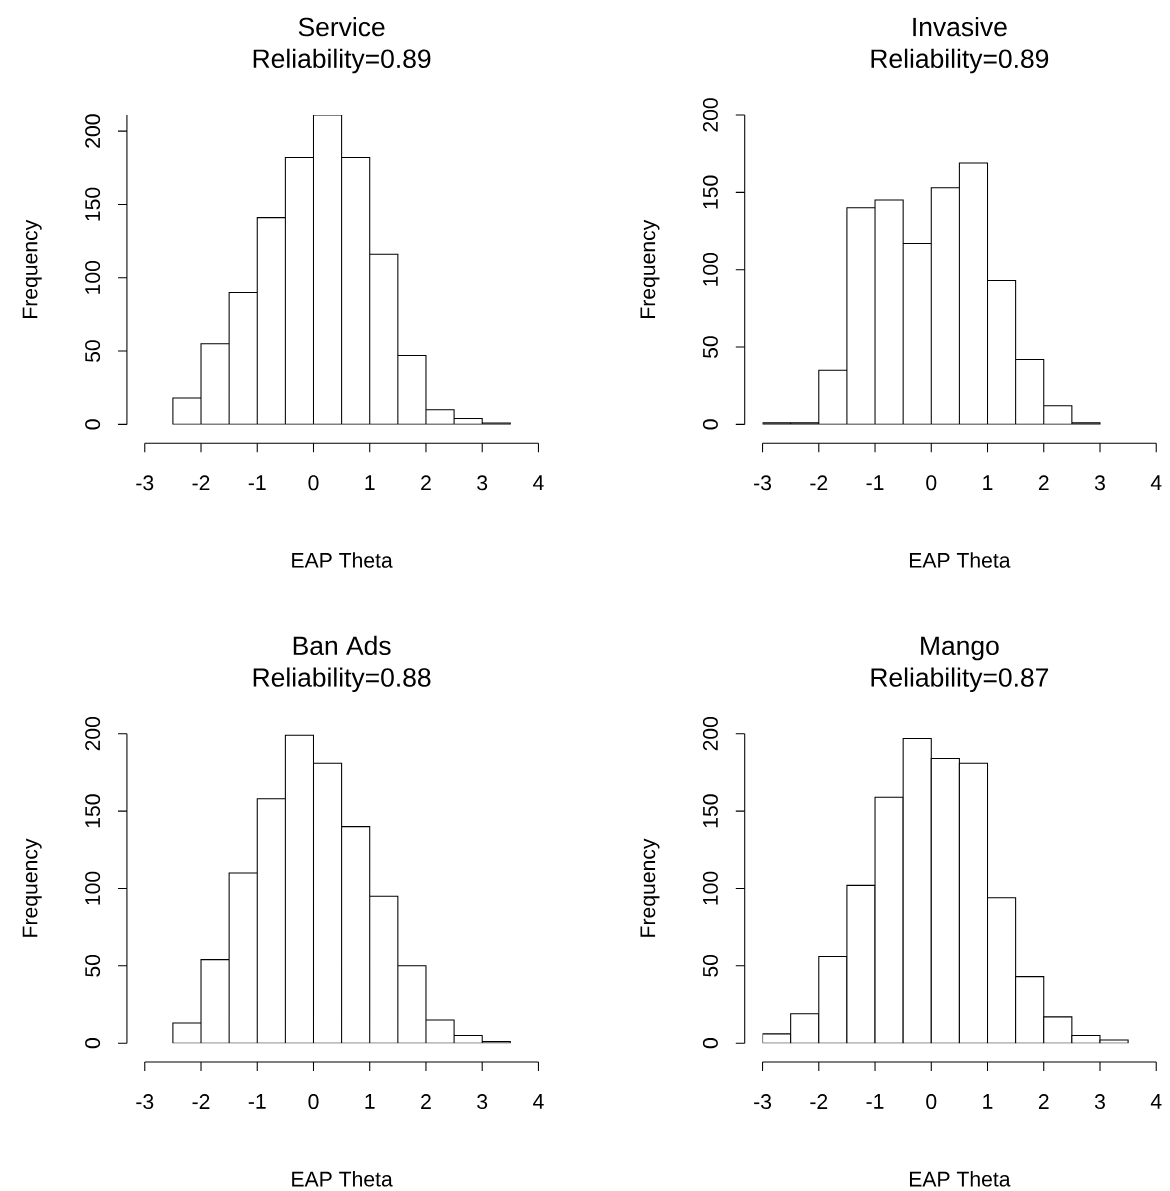 The width and height of the screenshot is (1170, 1191). Describe the element at coordinates (342, 680) in the screenshot. I see `chart-subtitle: Reliability=0.88` at that location.